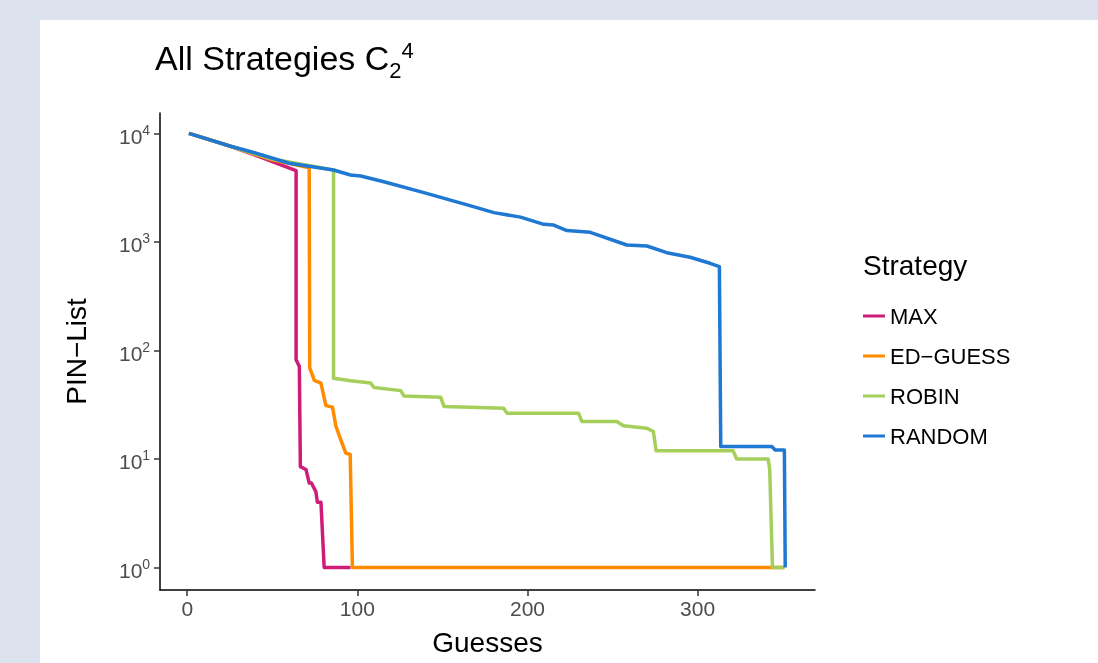 The image size is (1098, 663). Describe the element at coordinates (487, 642) in the screenshot. I see `x-axis-title: Guesses` at that location.